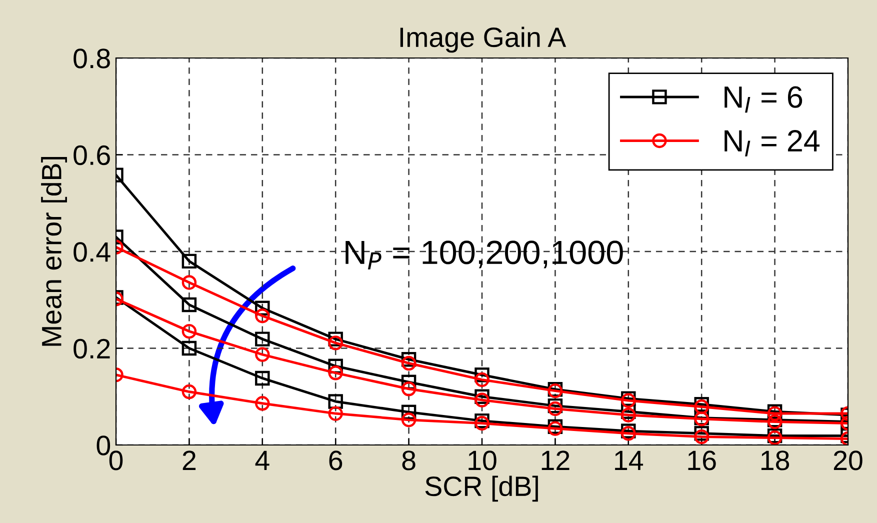 This screenshot has width=877, height=523. I want to click on x-tick-label: 20, so click(848, 460).